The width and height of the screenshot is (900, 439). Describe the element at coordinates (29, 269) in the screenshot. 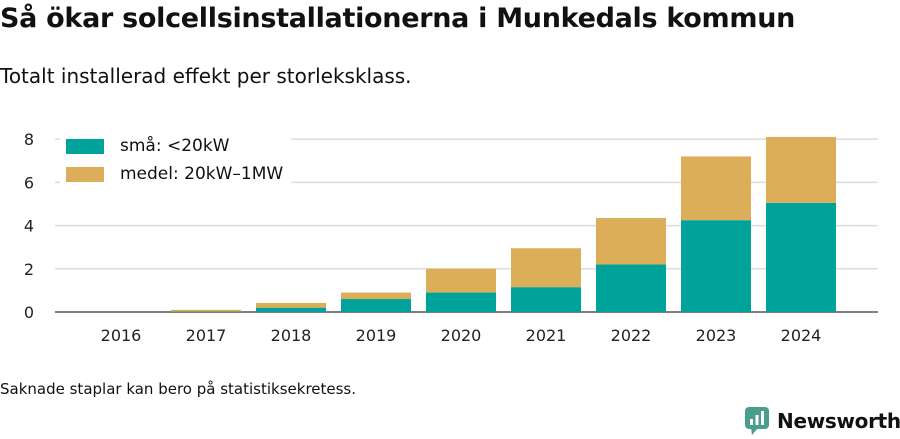

I see `y-tick-label: 2` at that location.